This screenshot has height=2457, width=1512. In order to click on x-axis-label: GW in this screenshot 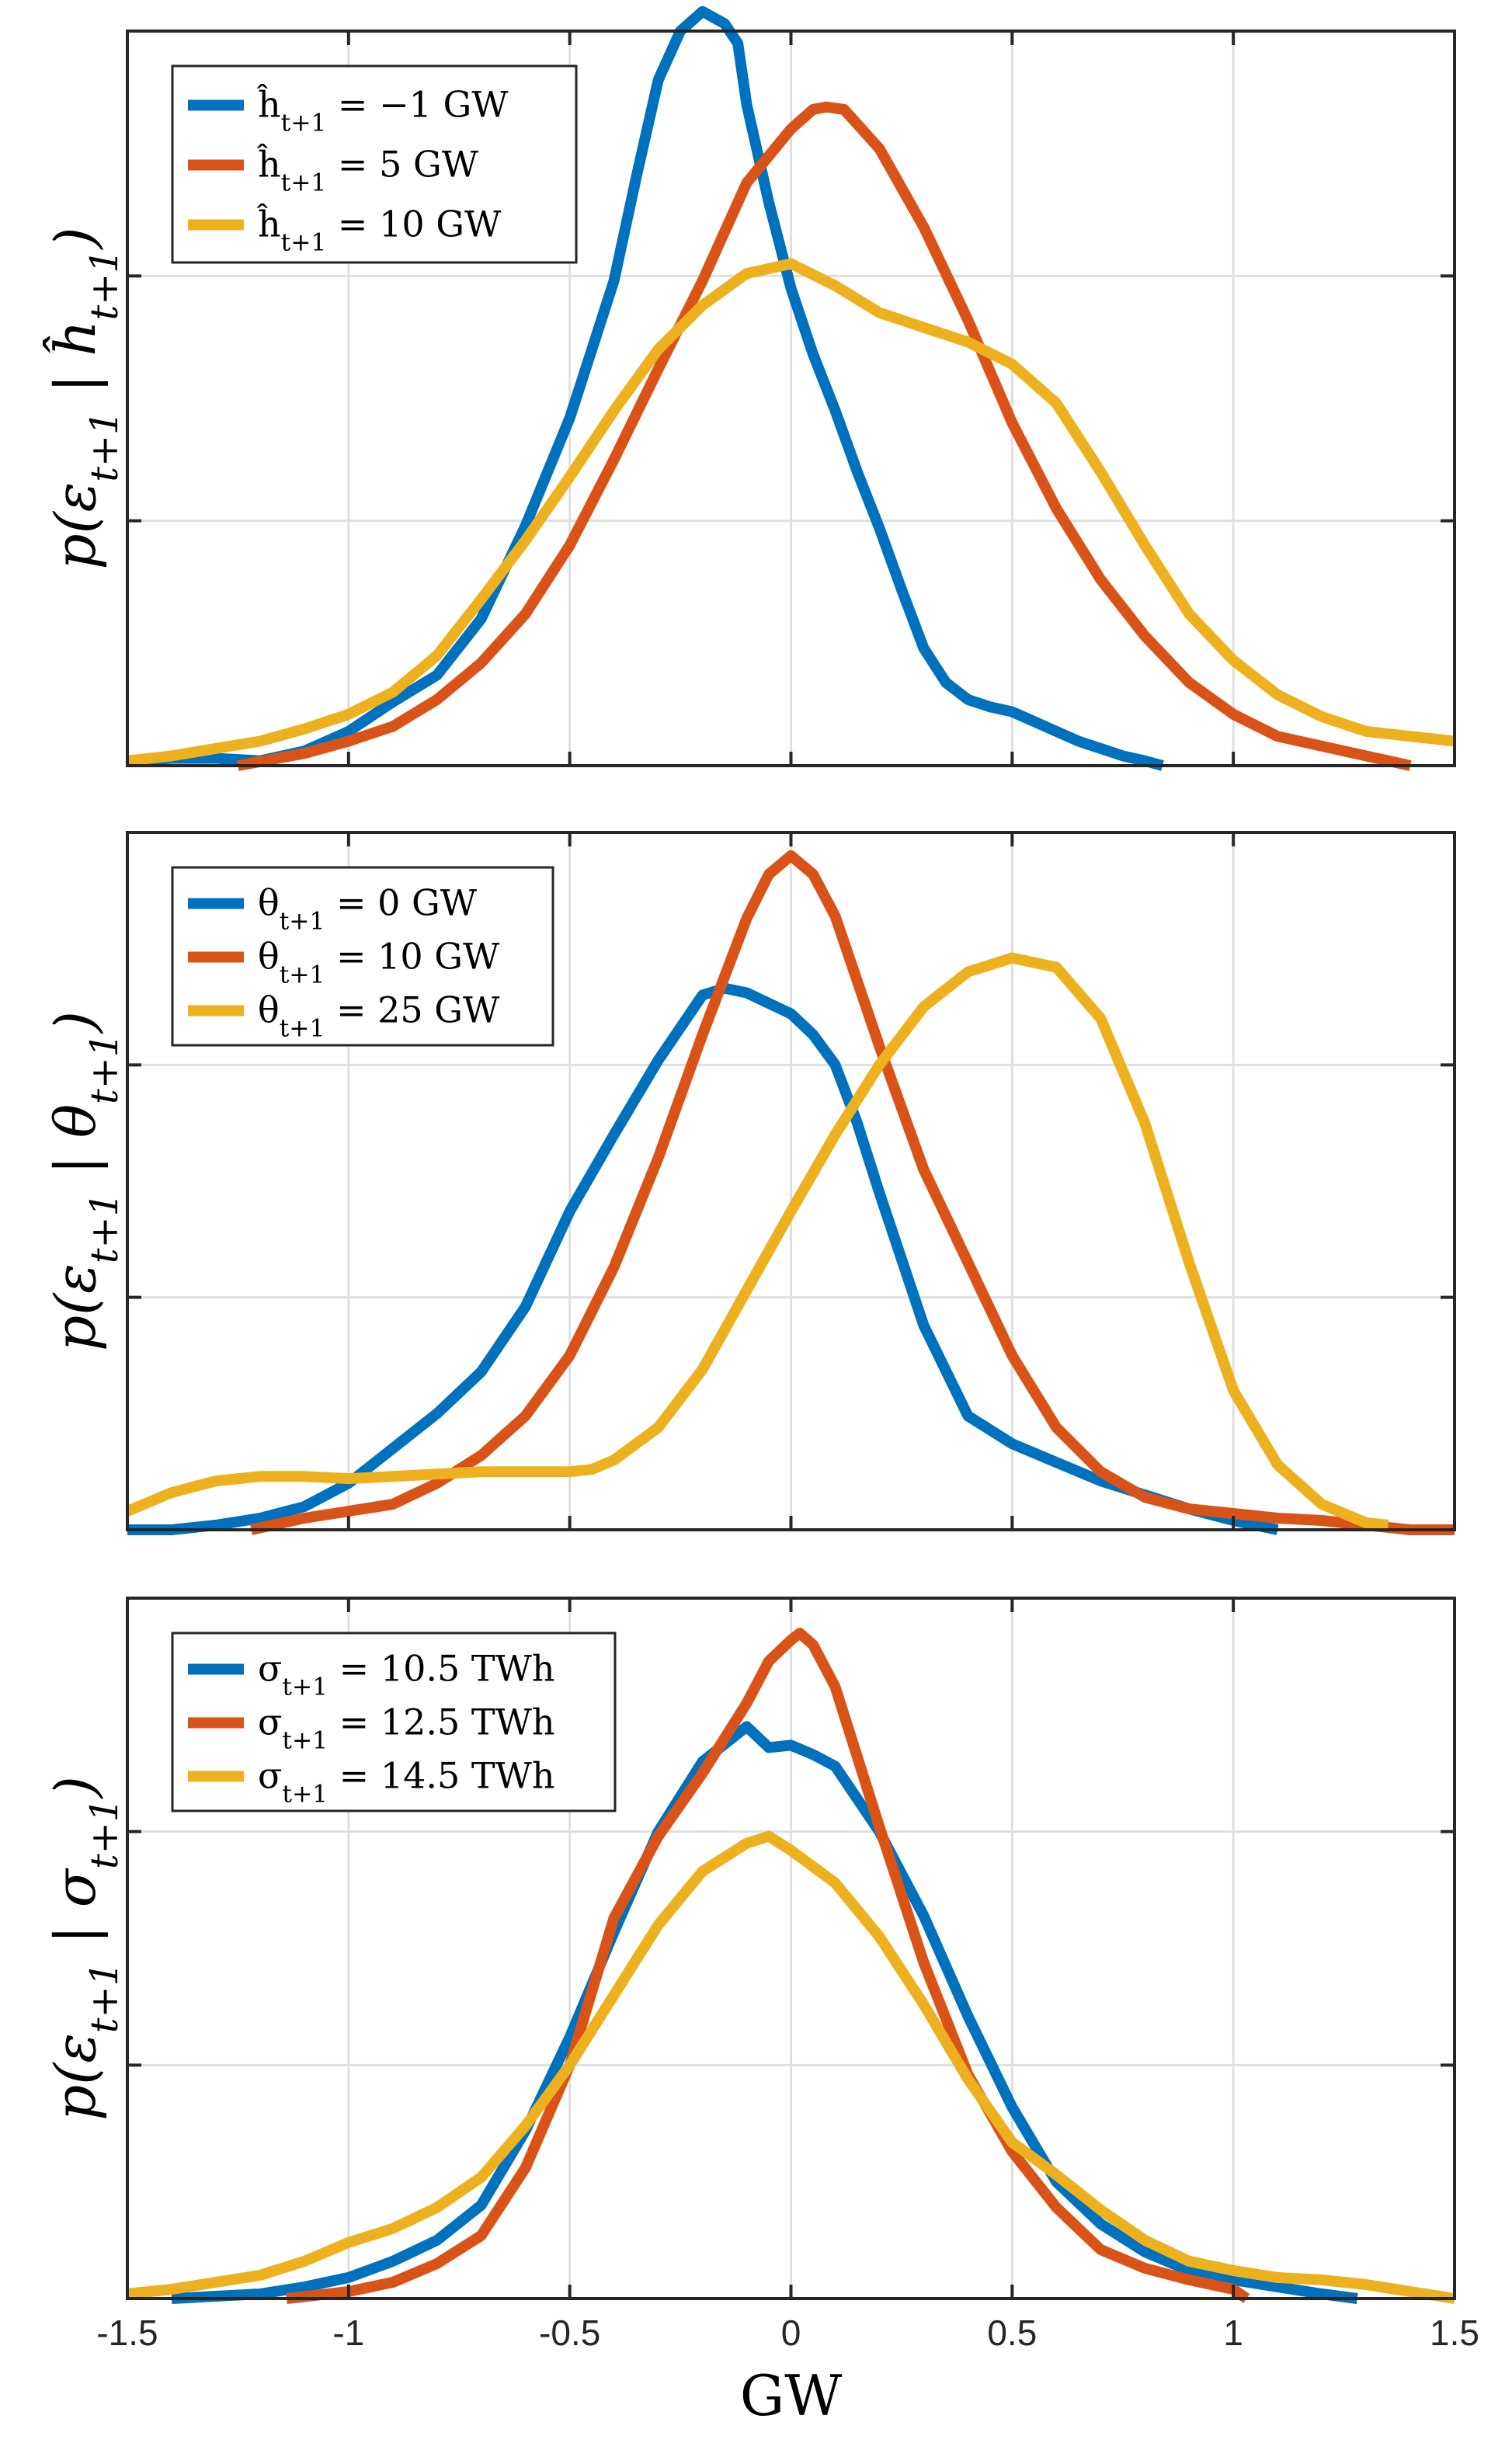, I will do `click(791, 2396)`.